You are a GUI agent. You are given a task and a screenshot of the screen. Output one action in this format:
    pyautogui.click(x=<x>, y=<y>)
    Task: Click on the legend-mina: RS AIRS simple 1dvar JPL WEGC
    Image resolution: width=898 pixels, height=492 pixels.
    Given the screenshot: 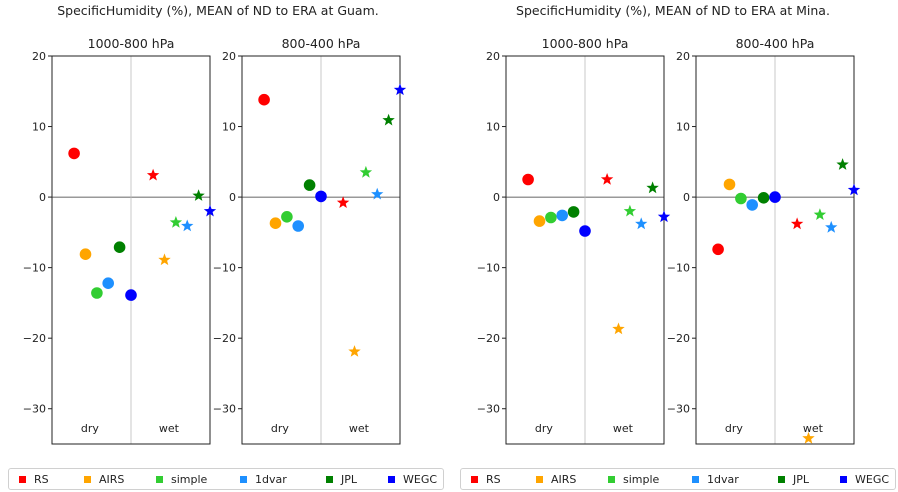 What is the action you would take?
    pyautogui.click(x=678, y=479)
    